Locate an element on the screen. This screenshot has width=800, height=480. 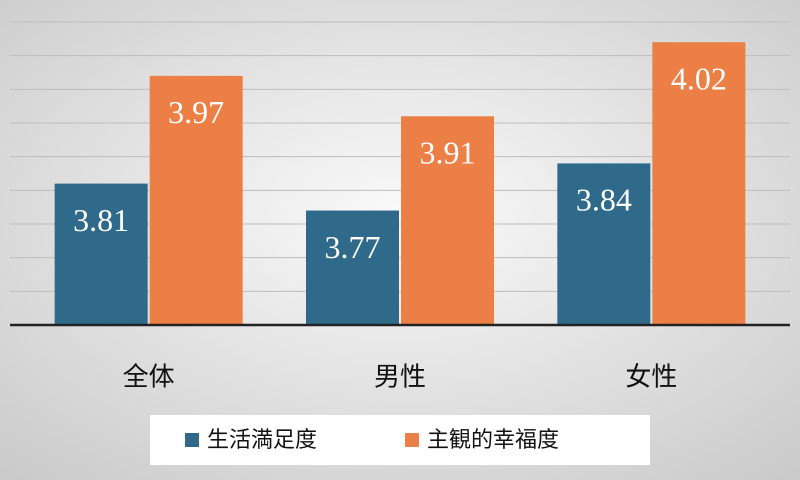
value-label: 3.81 is located at coordinates (101, 220).